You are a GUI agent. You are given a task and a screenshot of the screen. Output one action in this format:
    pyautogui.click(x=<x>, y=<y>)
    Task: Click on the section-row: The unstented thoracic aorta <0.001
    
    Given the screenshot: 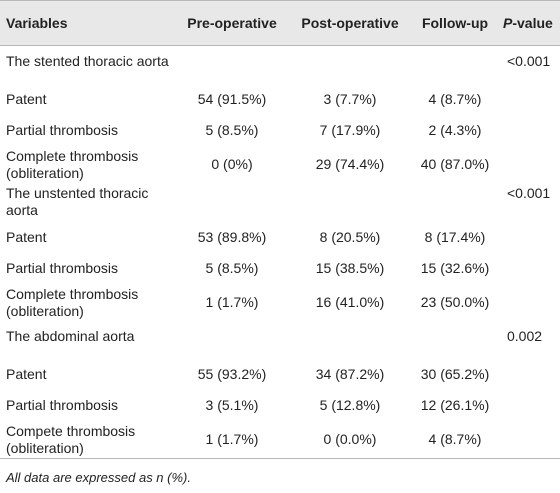 What is the action you would take?
    pyautogui.click(x=280, y=202)
    